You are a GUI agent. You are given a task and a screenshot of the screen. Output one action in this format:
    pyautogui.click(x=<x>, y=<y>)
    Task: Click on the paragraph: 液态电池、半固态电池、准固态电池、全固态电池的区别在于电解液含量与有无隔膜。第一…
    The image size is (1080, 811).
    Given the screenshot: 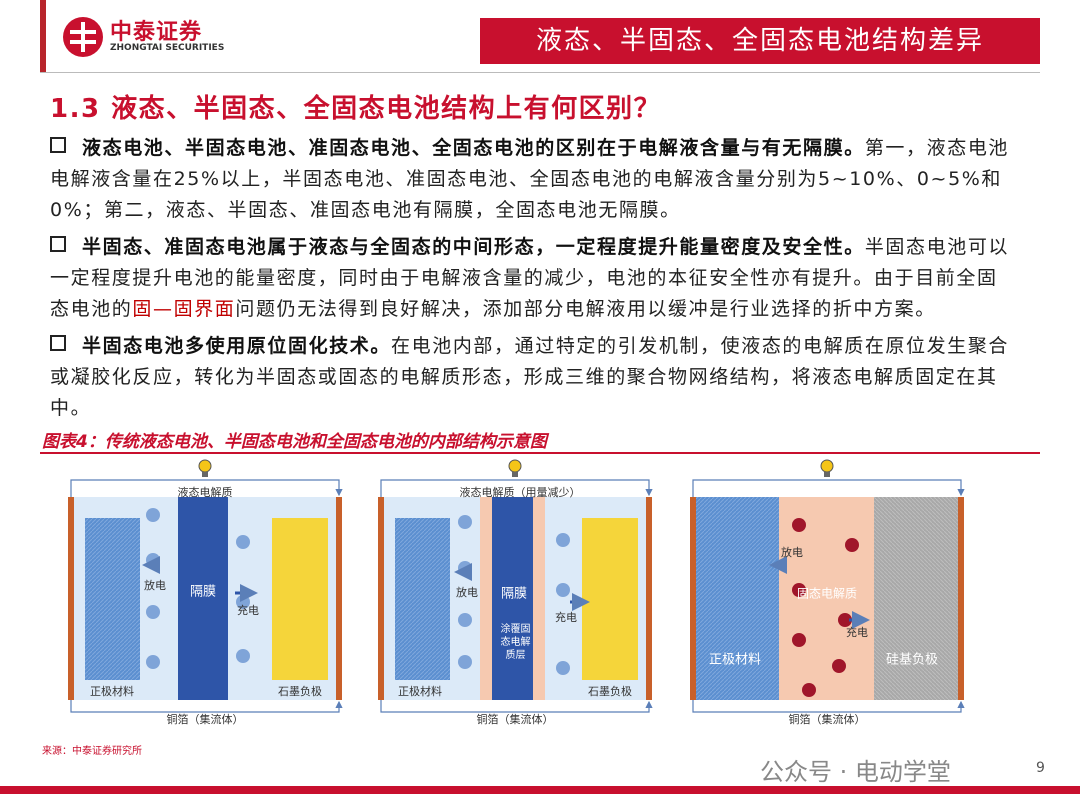 What is the action you would take?
    pyautogui.click(x=534, y=179)
    